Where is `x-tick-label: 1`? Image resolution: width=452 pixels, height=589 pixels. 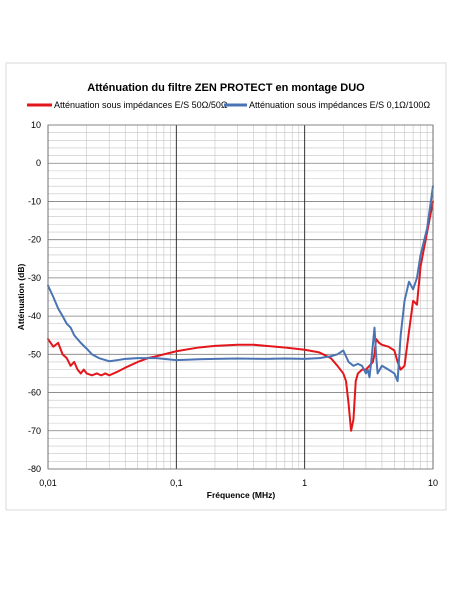 x-tick-label: 1 is located at coordinates (304, 483).